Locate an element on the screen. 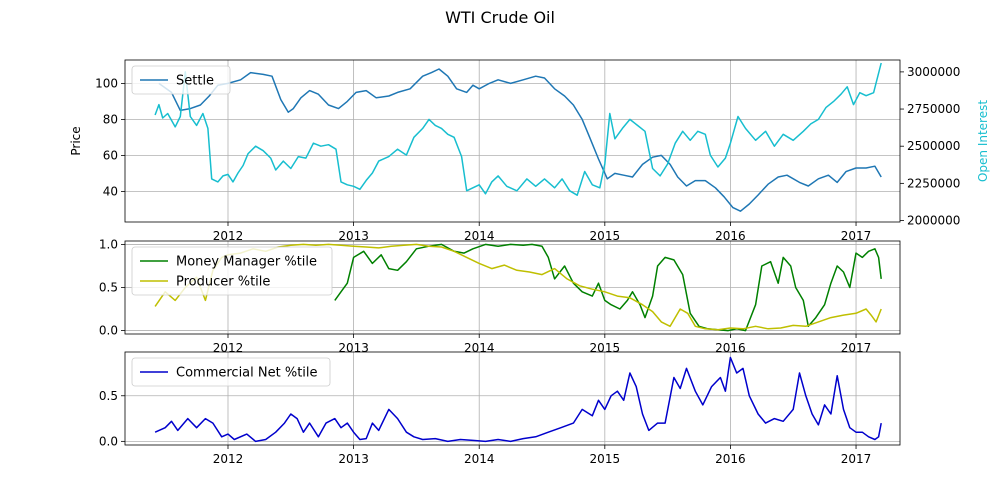 The width and height of the screenshot is (1000, 500). legend-entry: Money Manager %tile is located at coordinates (246, 262).